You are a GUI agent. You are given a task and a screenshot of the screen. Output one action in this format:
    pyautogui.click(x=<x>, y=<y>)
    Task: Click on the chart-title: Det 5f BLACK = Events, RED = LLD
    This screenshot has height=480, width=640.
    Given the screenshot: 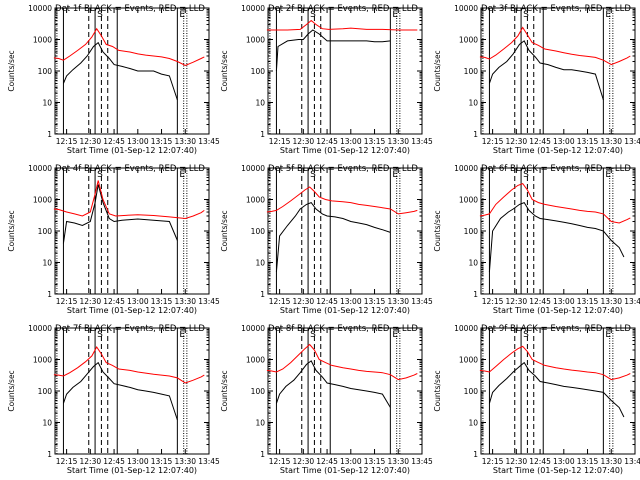 What is the action you would take?
    pyautogui.click(x=343, y=169)
    